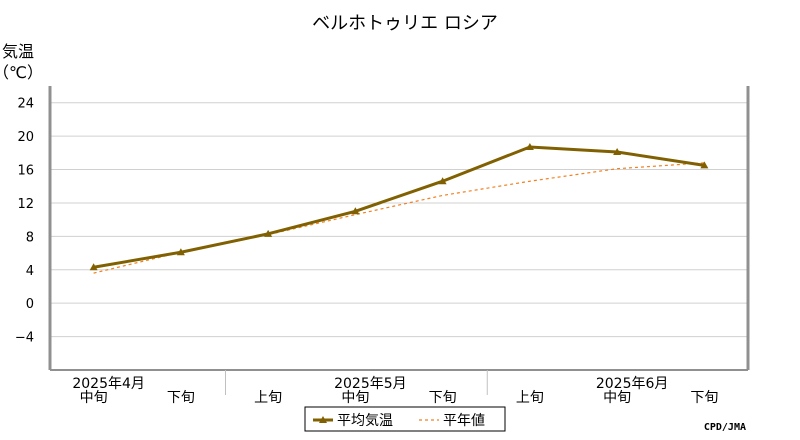 The height and width of the screenshot is (440, 800). What do you see at coordinates (365, 421) in the screenshot?
I see `legend-label-avg: 平均気温` at bounding box center [365, 421].